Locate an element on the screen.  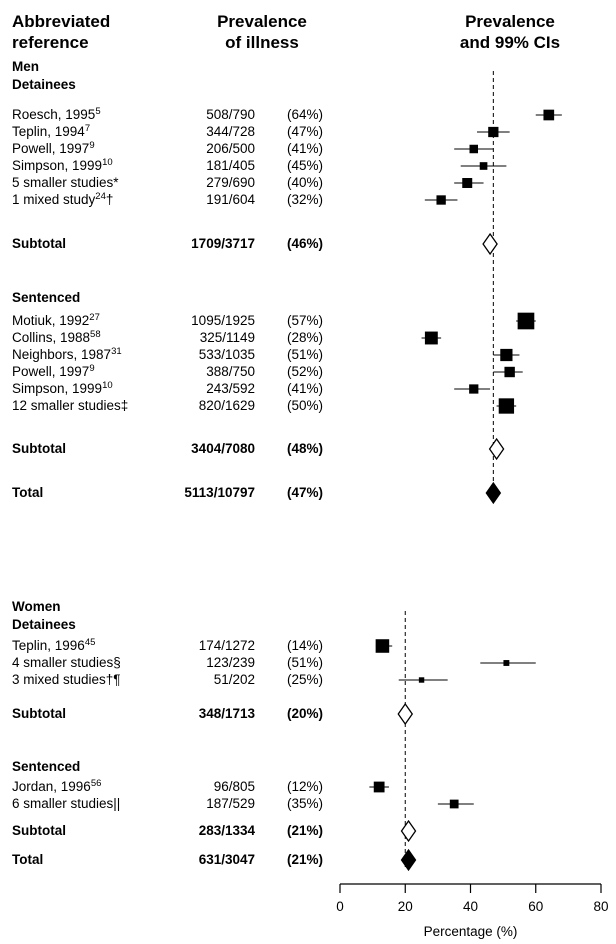
total-diamond is located at coordinates (408, 860).